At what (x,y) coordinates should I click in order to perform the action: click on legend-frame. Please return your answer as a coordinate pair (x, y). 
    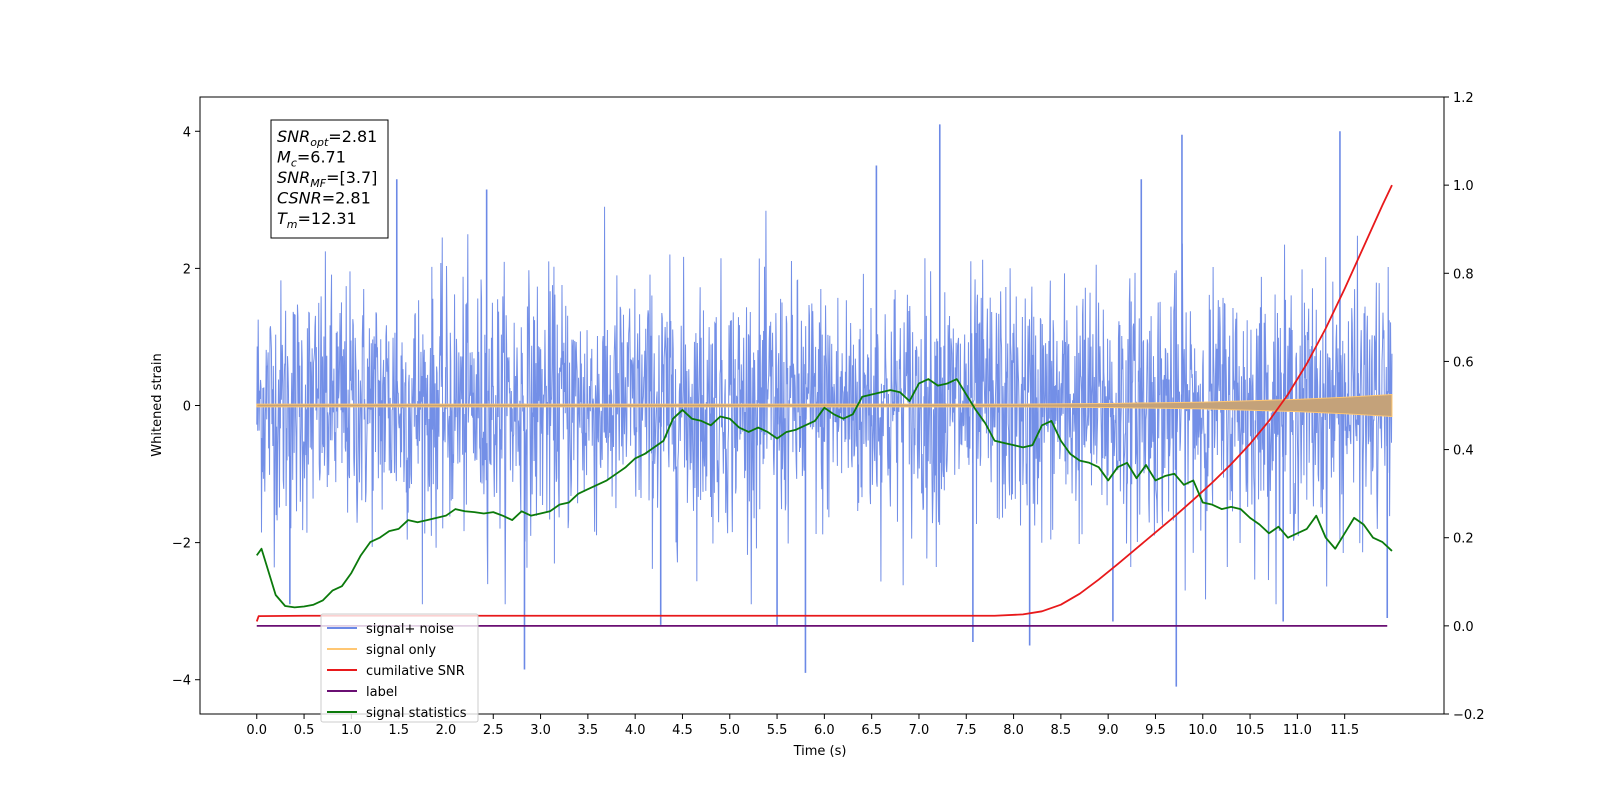
    Looking at the image, I should click on (399, 668).